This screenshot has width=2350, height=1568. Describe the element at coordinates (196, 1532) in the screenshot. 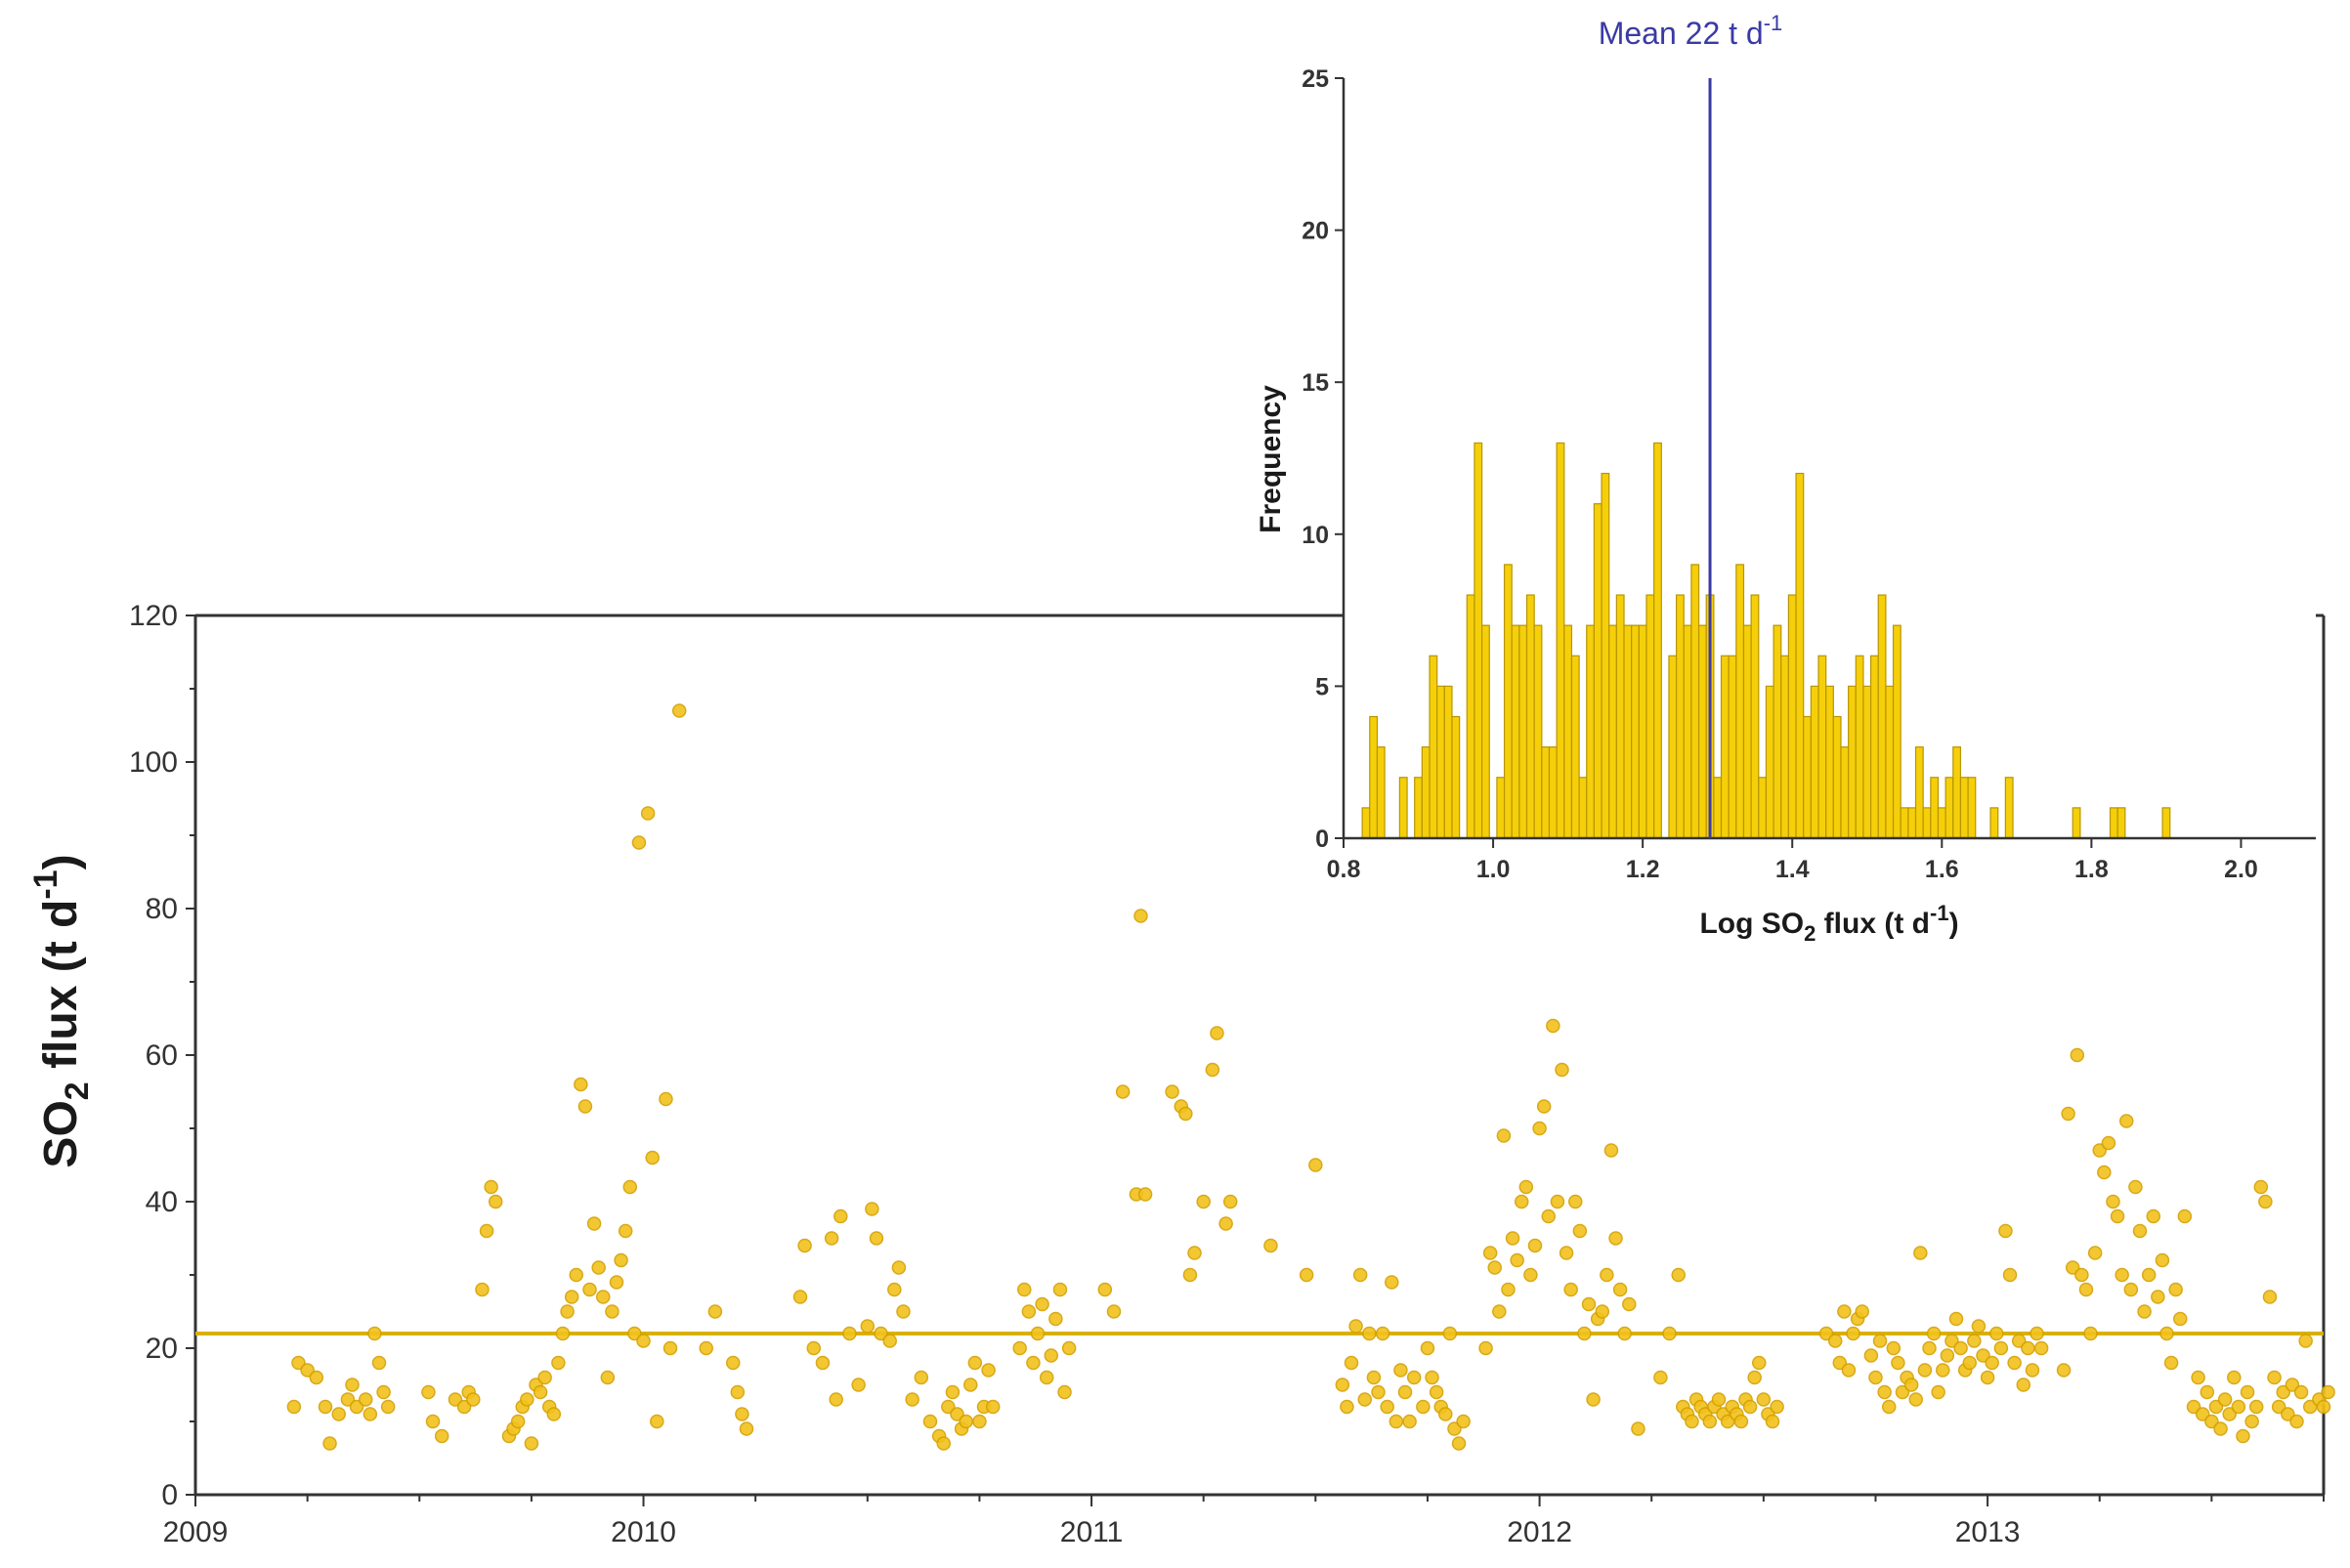

I see `x-tick-label: 2009` at that location.